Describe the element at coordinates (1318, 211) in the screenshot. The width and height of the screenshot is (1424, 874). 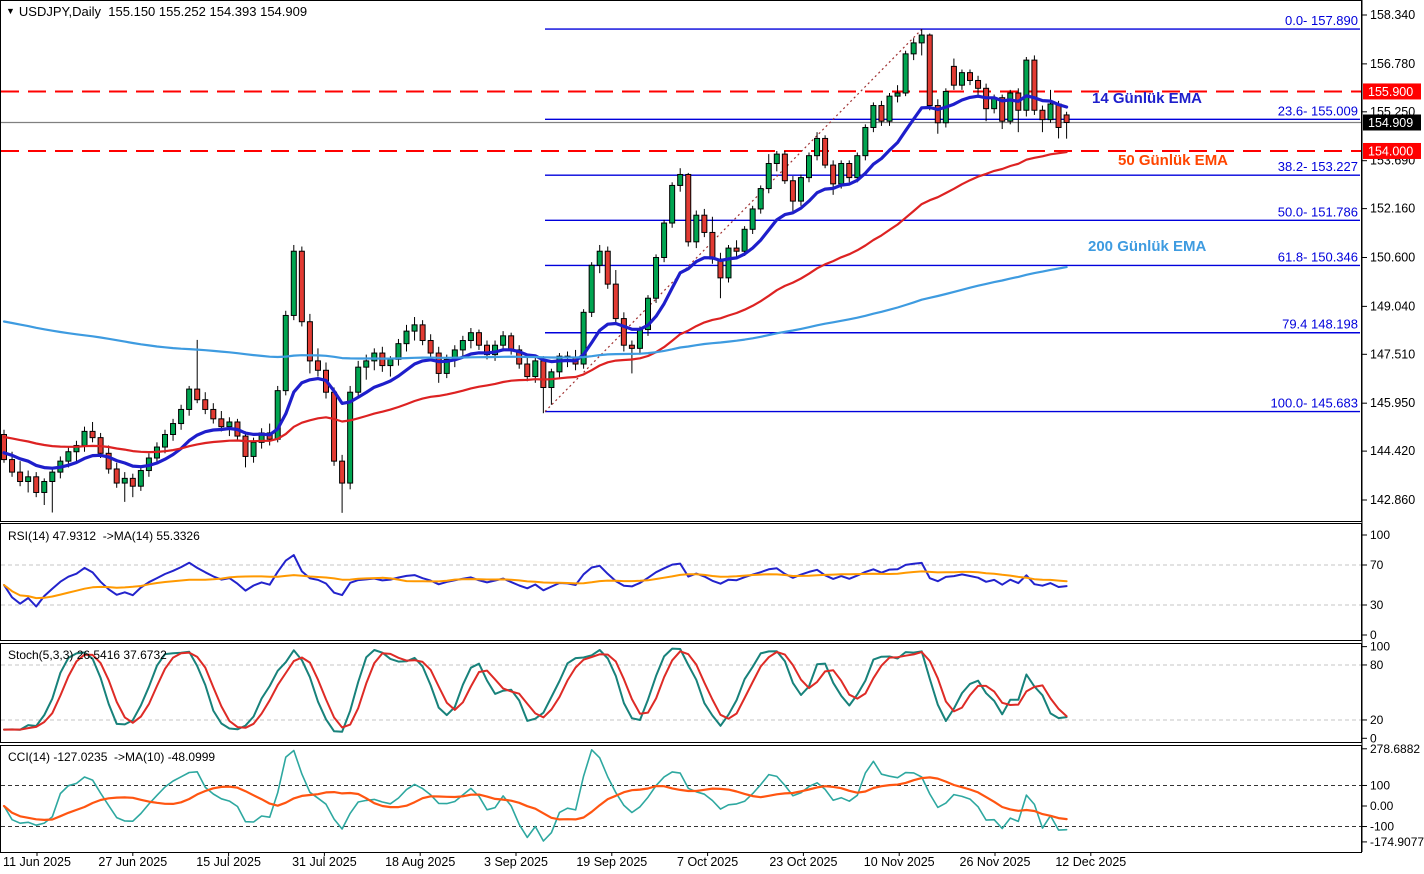
I see `fib-label: 50.0- 151.786` at that location.